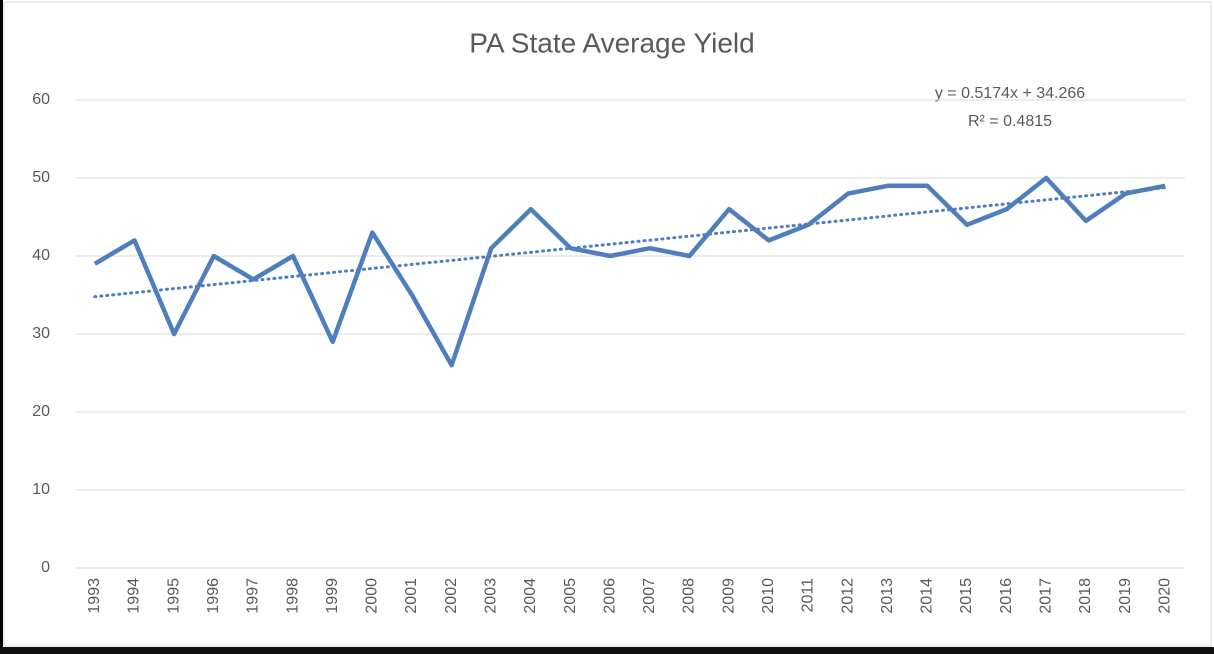 The image size is (1214, 654). Describe the element at coordinates (45, 567) in the screenshot. I see `y-tick-label: 0` at that location.